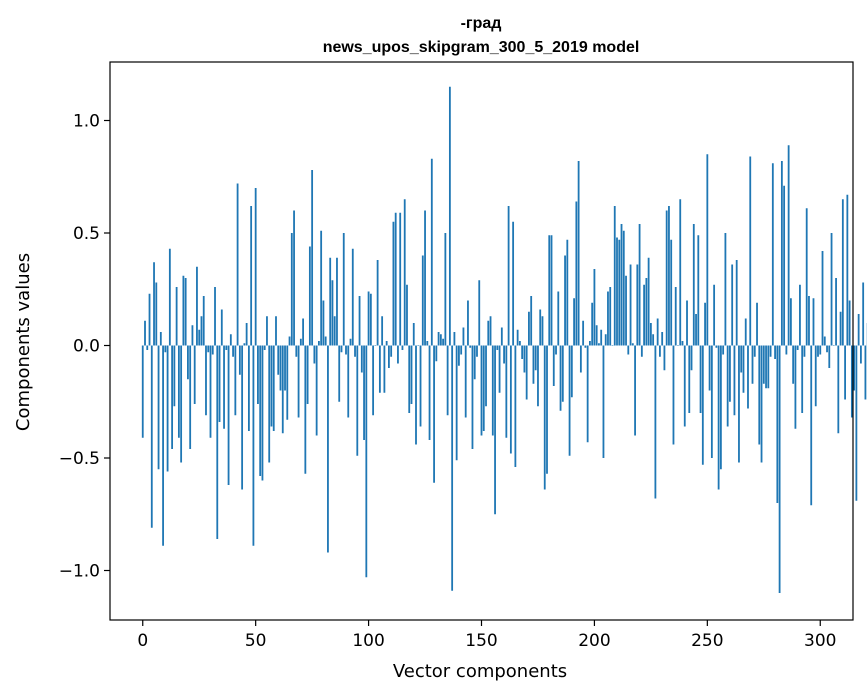 This screenshot has width=867, height=696. What do you see at coordinates (481, 47) in the screenshot?
I see `chart-subtitle: news_upos_skipgram_300_5_2019 model` at bounding box center [481, 47].